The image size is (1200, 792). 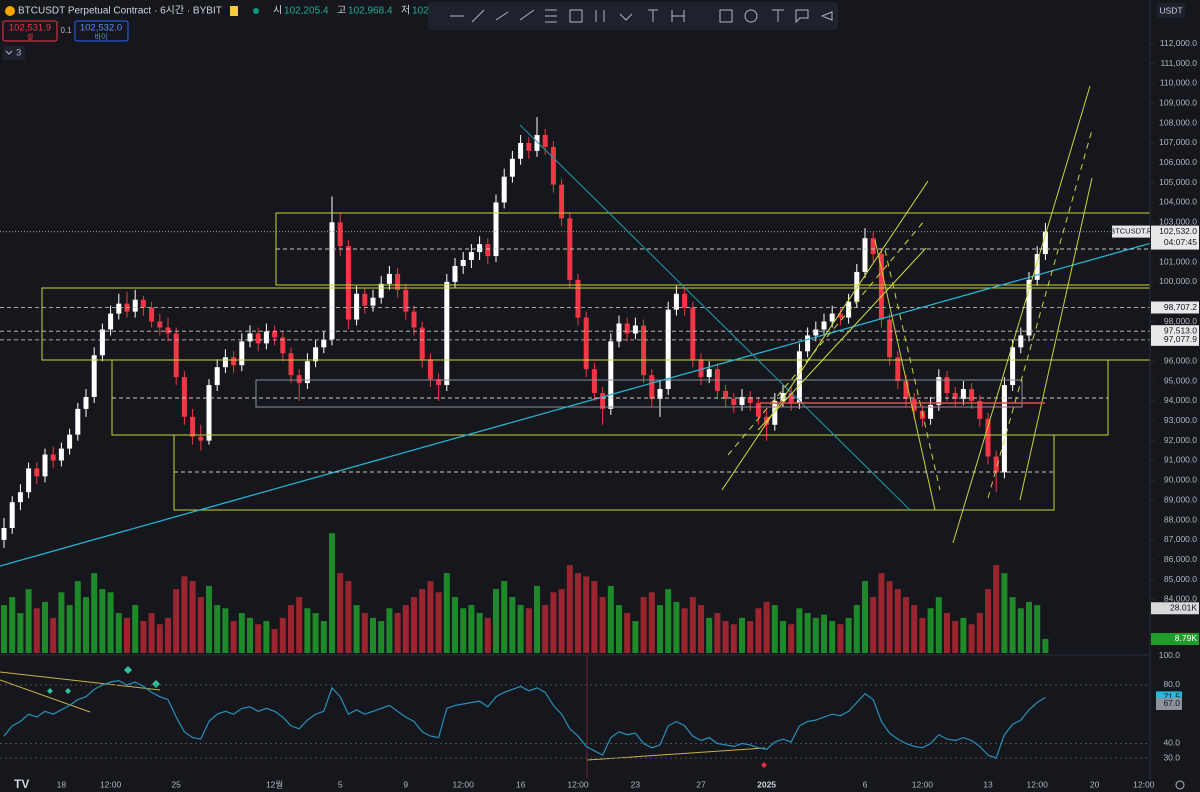 What do you see at coordinates (62, 784) in the screenshot?
I see `x-tick-label: 18` at bounding box center [62, 784].